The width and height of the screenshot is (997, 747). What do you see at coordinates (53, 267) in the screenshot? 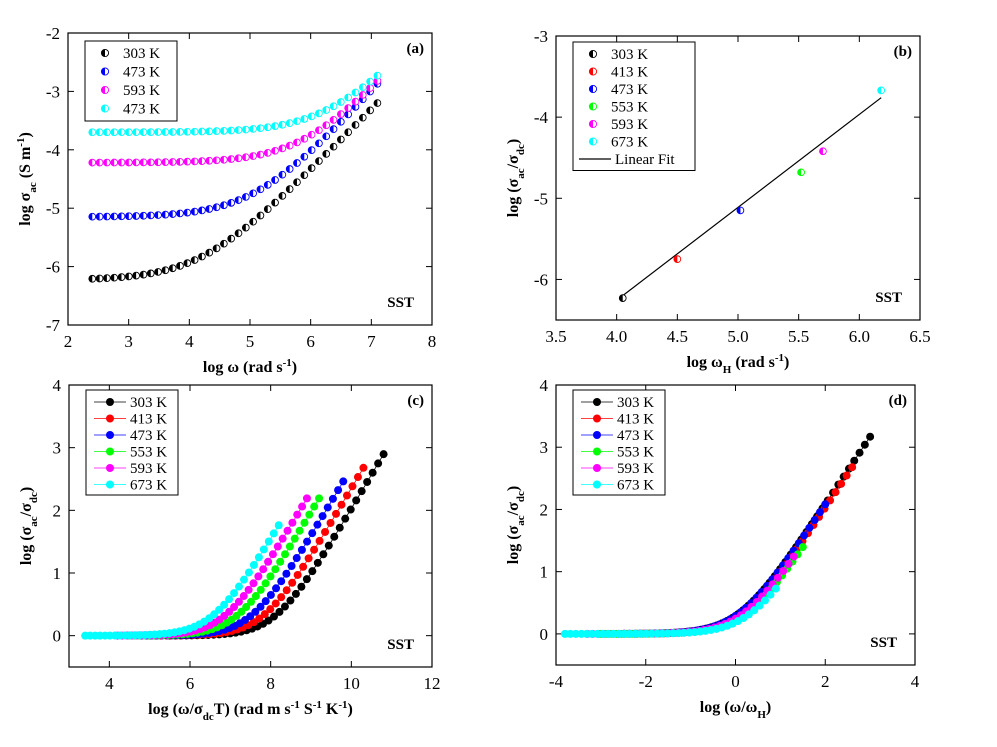
I see `y-tick-label: -6` at bounding box center [53, 267].